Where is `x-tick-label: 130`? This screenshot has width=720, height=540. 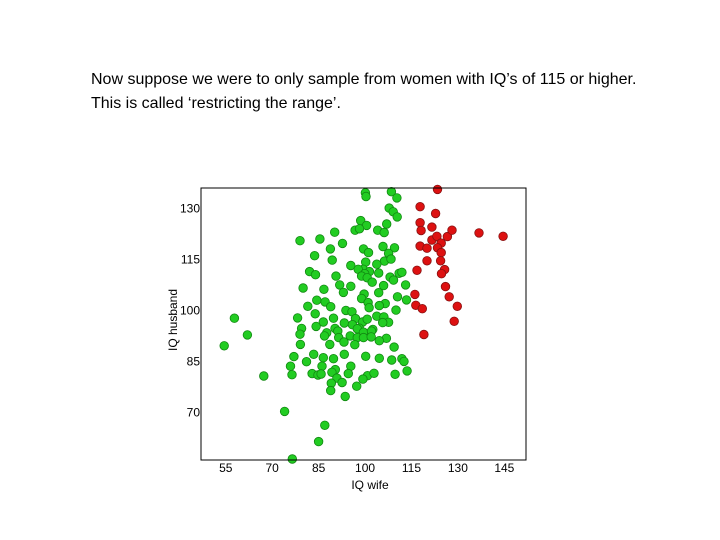
x-tick-label: 130 is located at coordinates (458, 468).